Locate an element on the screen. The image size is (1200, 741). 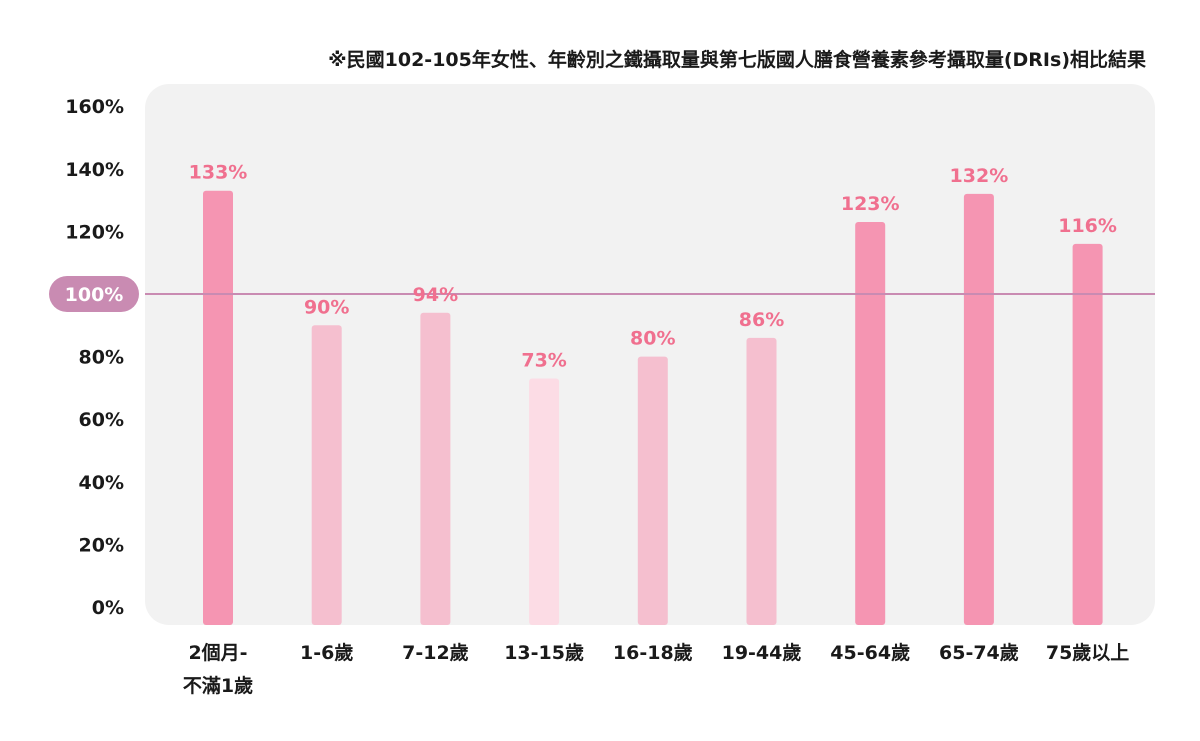
data-label: 123% is located at coordinates (870, 204).